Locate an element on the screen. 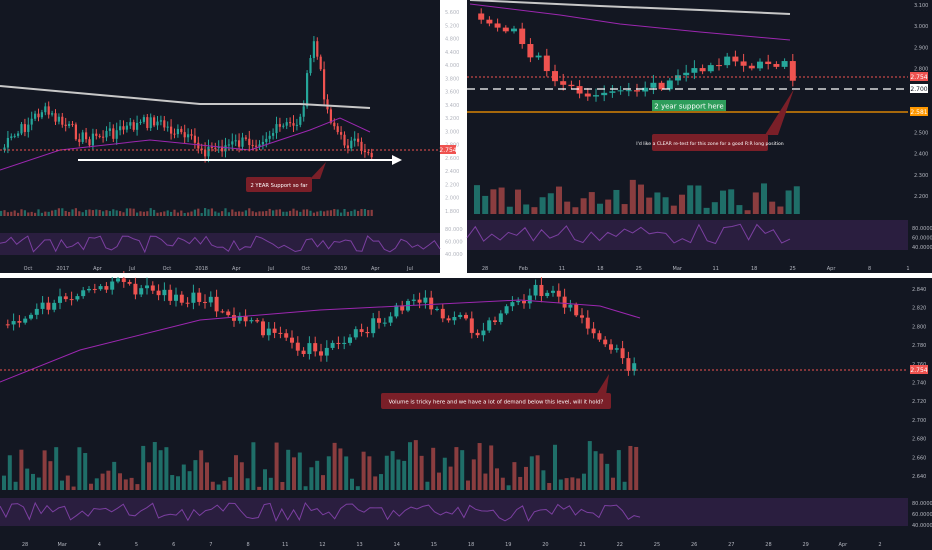  ma-long-weekly is located at coordinates (185, 97).